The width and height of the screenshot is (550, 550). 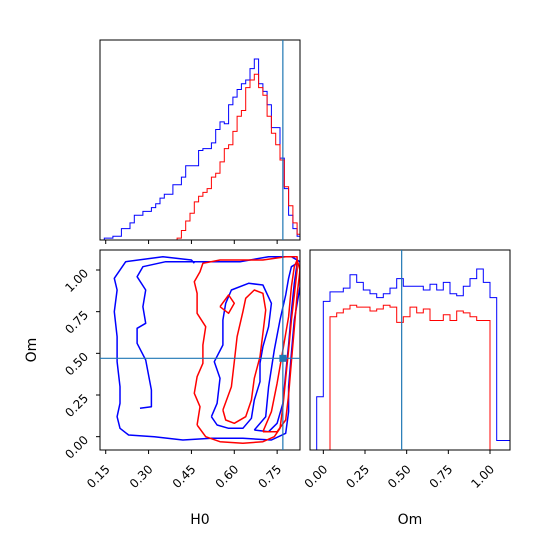 I want to click on xtick-label-h0: 0.75, so click(x=269, y=476).